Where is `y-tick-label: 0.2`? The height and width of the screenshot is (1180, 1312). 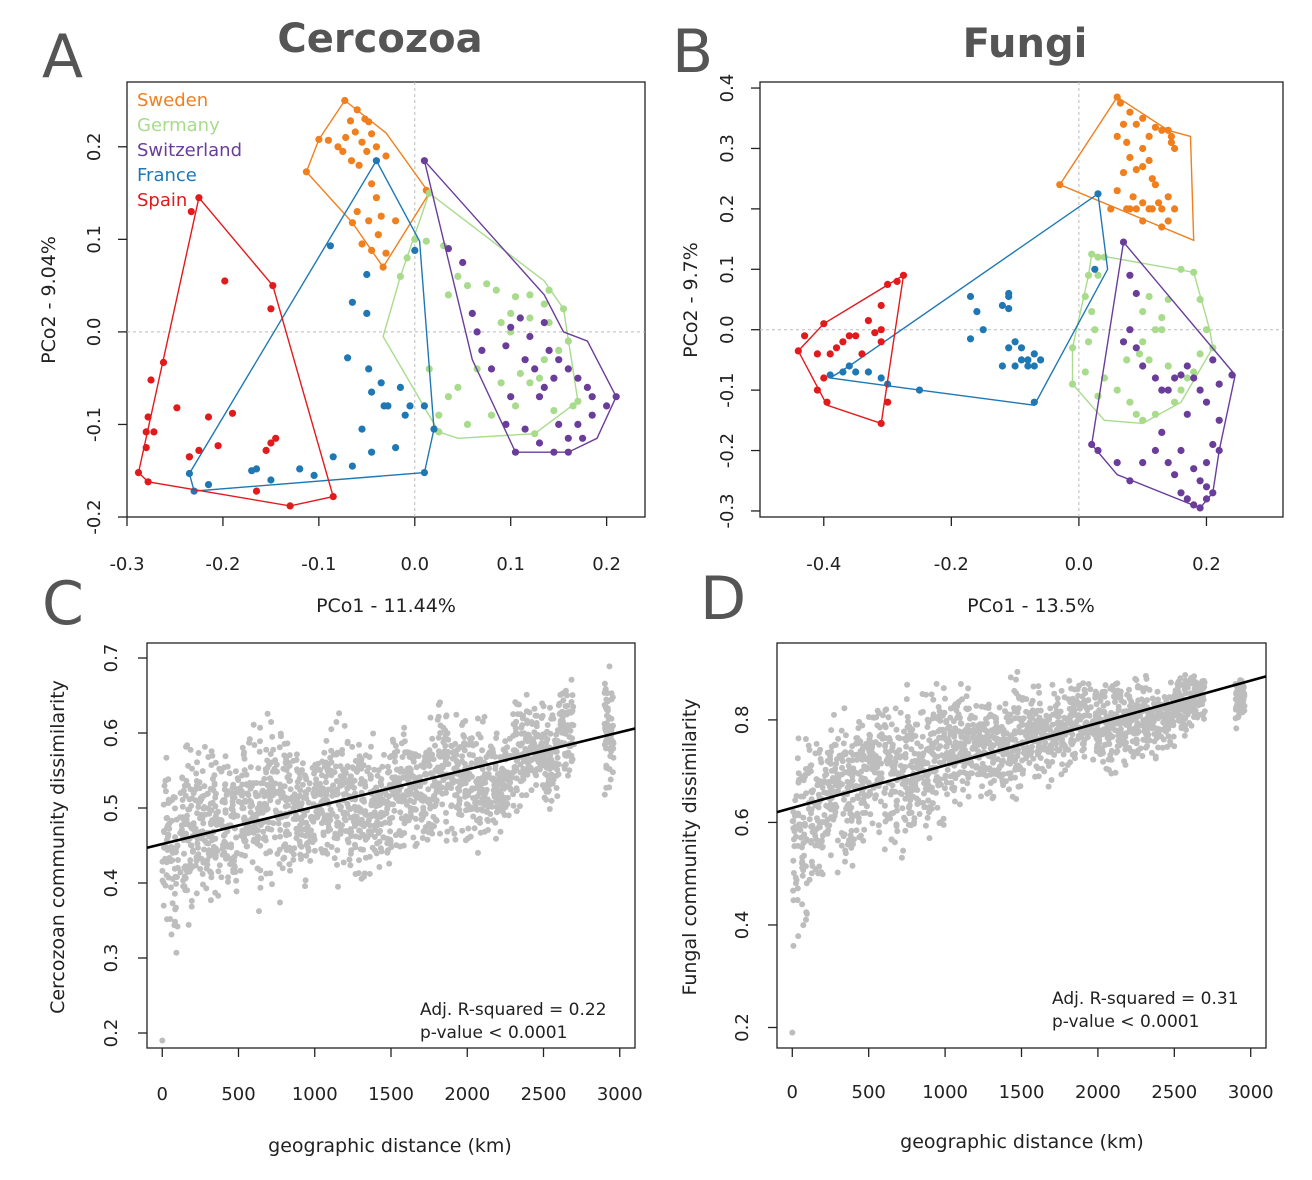 y-tick-label: 0.2 is located at coordinates (742, 1027).